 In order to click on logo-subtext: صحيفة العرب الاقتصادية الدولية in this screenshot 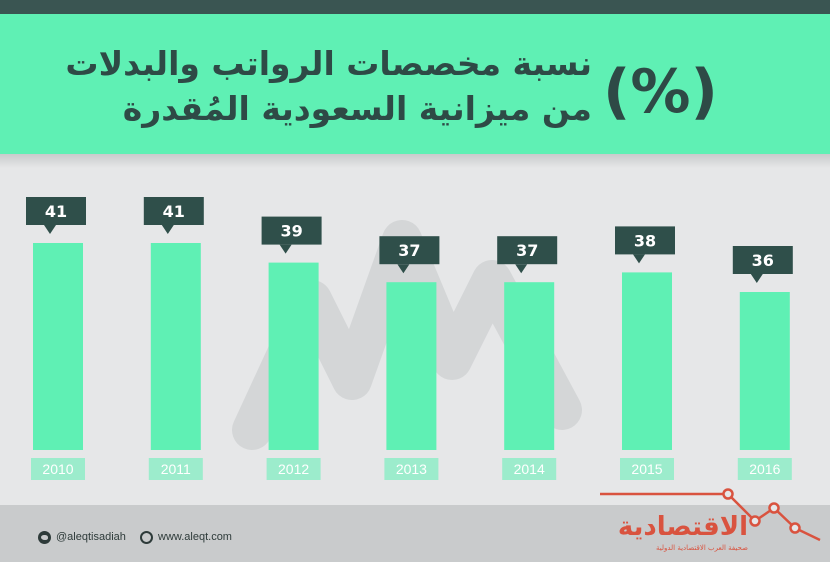, I will do `click(702, 548)`.